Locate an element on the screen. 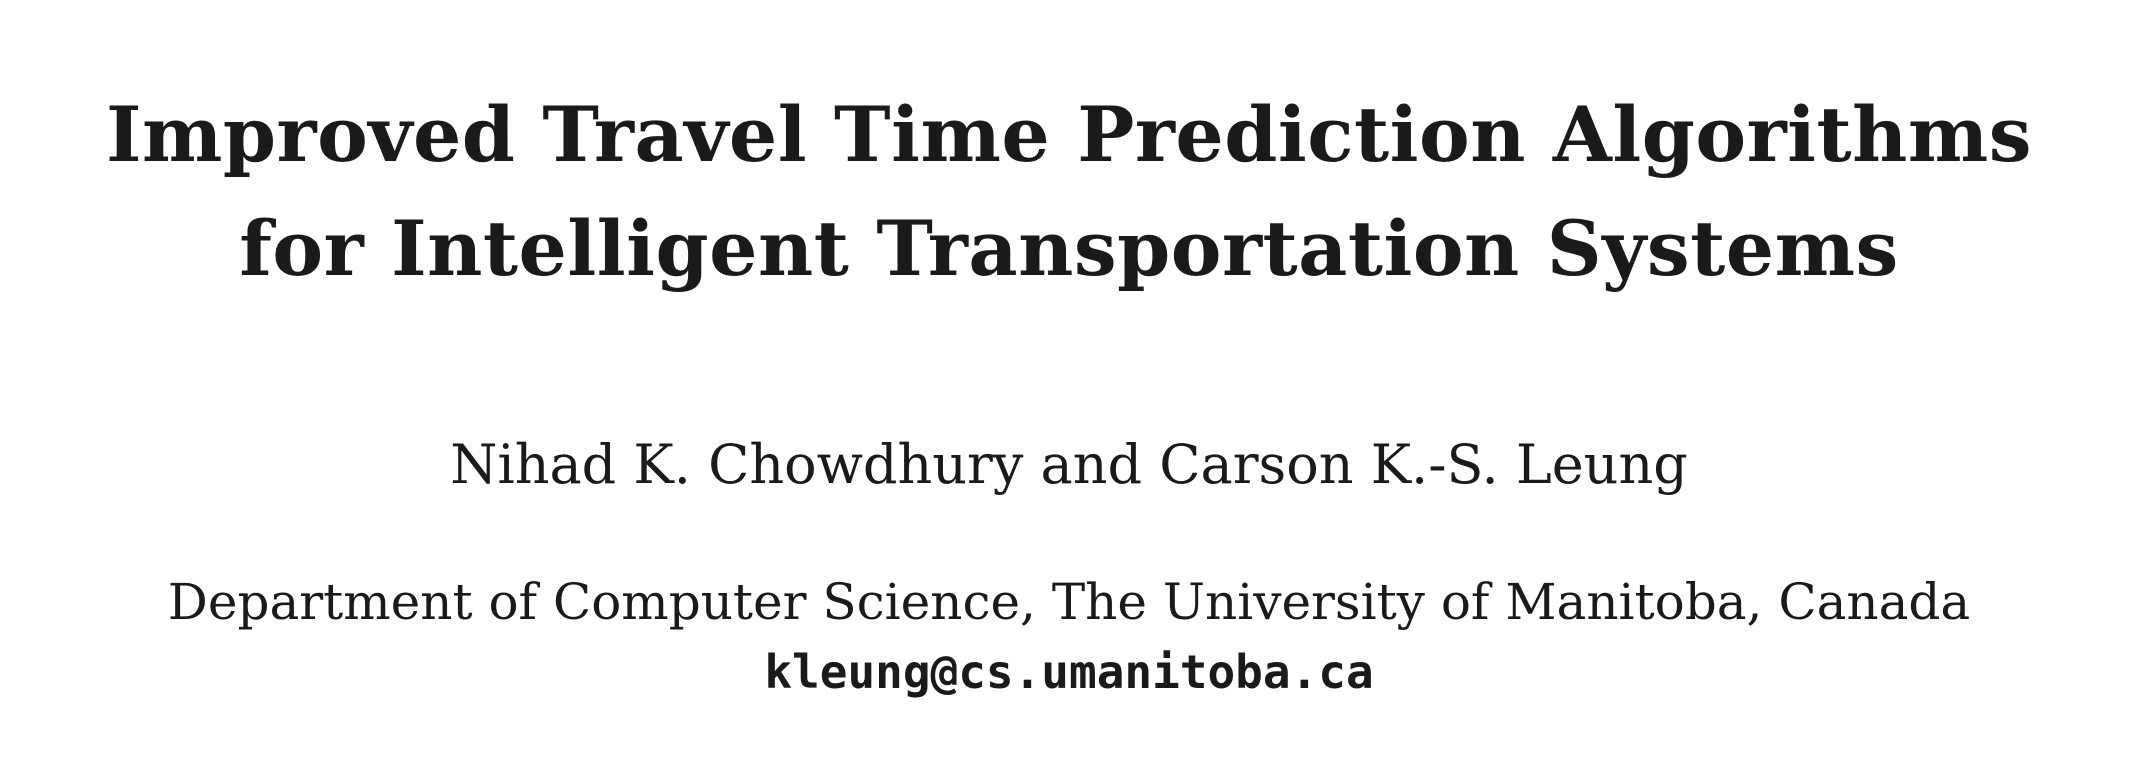 Image resolution: width=2138 pixels, height=782 pixels. title-line-2: for Intelligent Transportation Systems is located at coordinates (1069, 248).